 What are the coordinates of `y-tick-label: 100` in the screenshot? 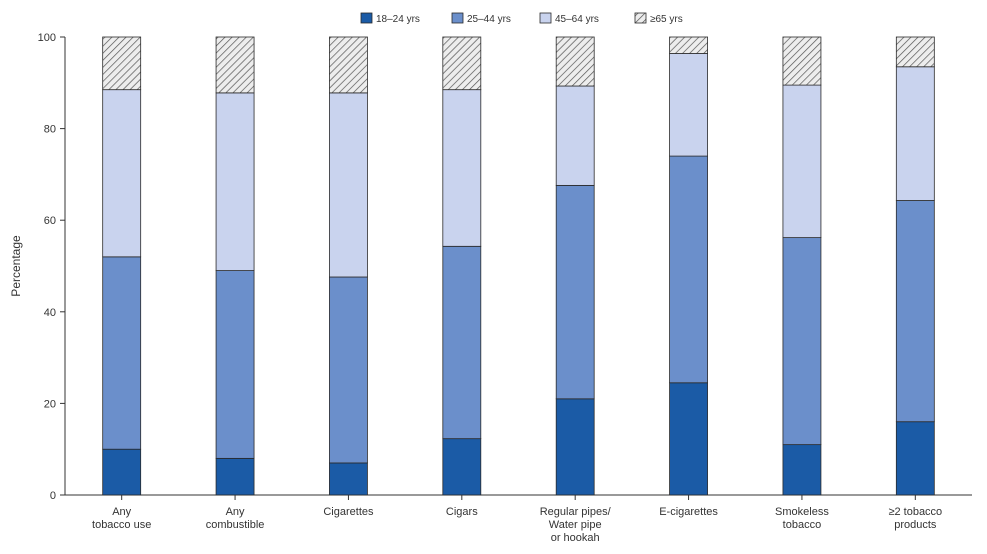 It's located at (47, 38).